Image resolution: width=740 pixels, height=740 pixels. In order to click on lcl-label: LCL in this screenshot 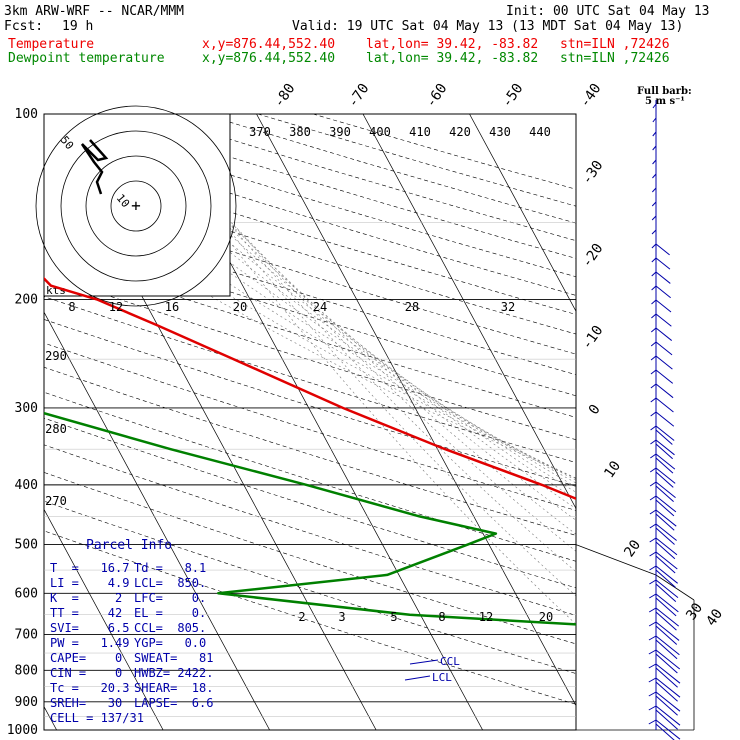, I will do `click(442, 677)`.